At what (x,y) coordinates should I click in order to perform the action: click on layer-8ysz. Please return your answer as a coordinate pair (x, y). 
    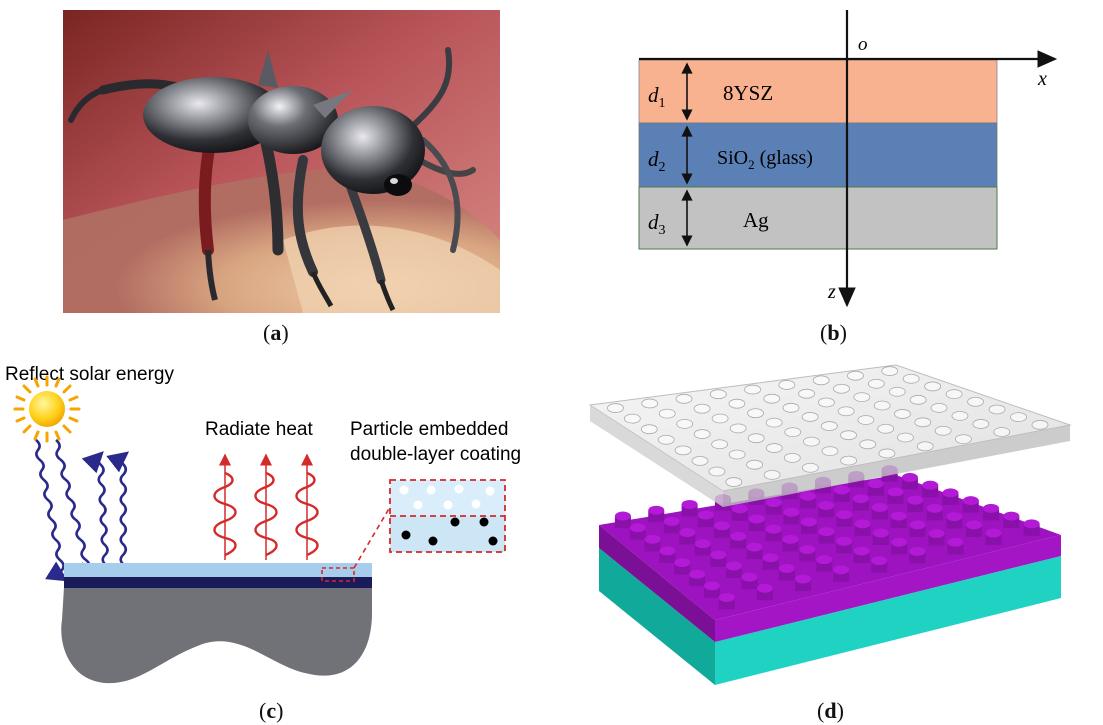
    Looking at the image, I should click on (818, 91).